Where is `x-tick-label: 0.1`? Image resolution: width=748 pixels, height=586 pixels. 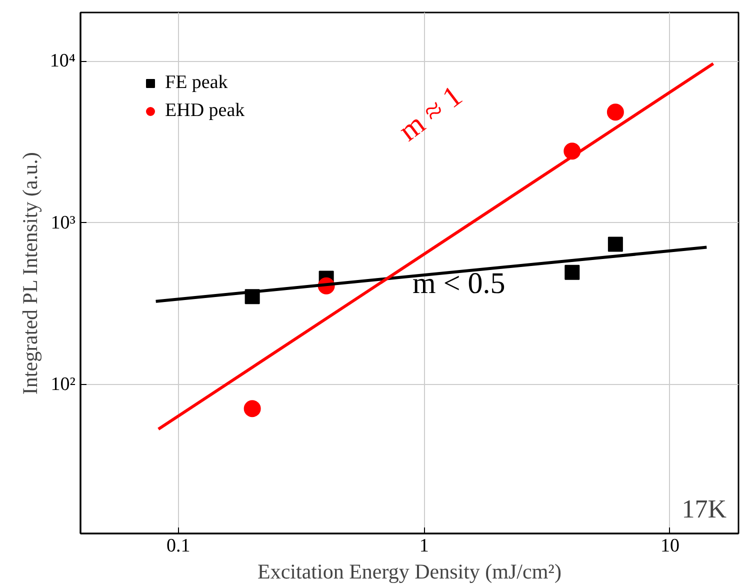
x-tick-label: 0.1 is located at coordinates (178, 546).